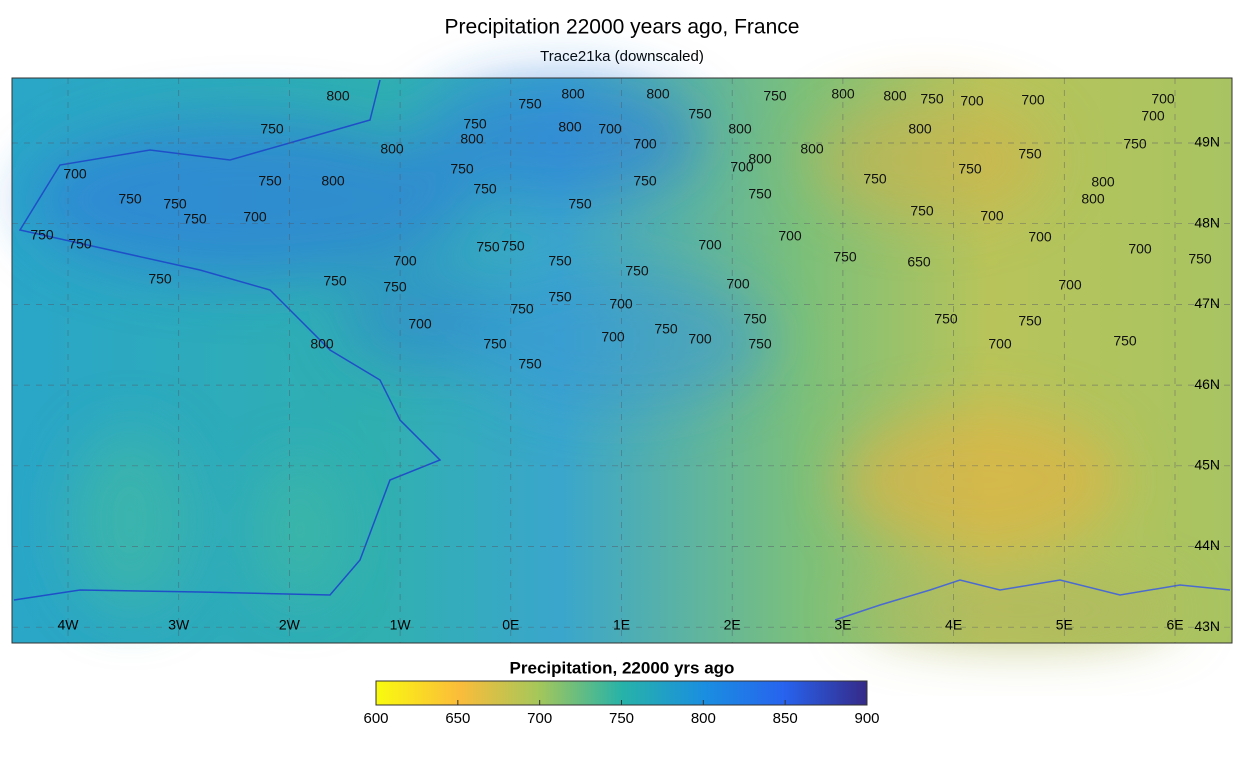 The width and height of the screenshot is (1244, 770). Describe the element at coordinates (622, 56) in the screenshot. I see `subtitle: Trace21ka (downscaled)` at that location.